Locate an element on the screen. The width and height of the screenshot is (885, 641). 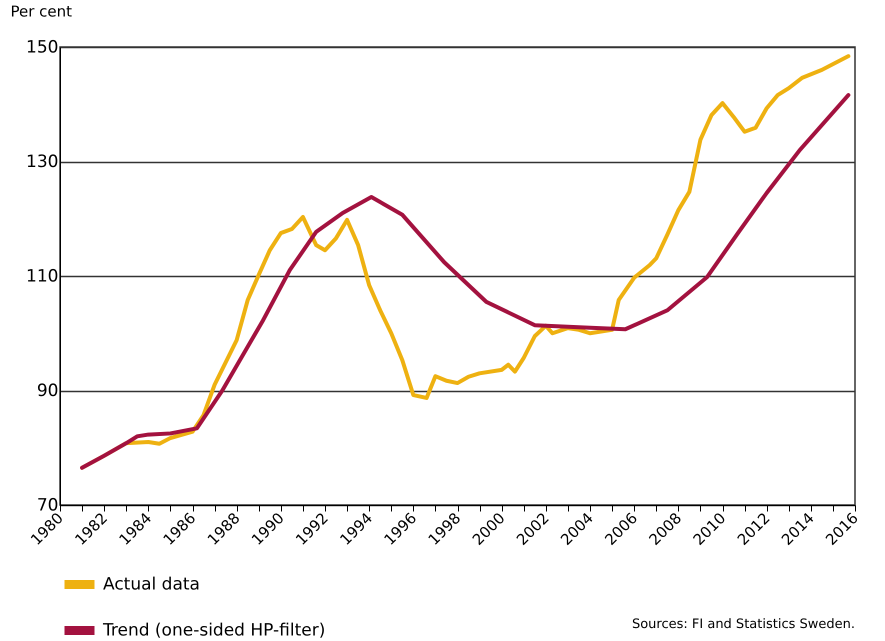
source-note: Sources: FI and Statistics Sweden. is located at coordinates (743, 624).